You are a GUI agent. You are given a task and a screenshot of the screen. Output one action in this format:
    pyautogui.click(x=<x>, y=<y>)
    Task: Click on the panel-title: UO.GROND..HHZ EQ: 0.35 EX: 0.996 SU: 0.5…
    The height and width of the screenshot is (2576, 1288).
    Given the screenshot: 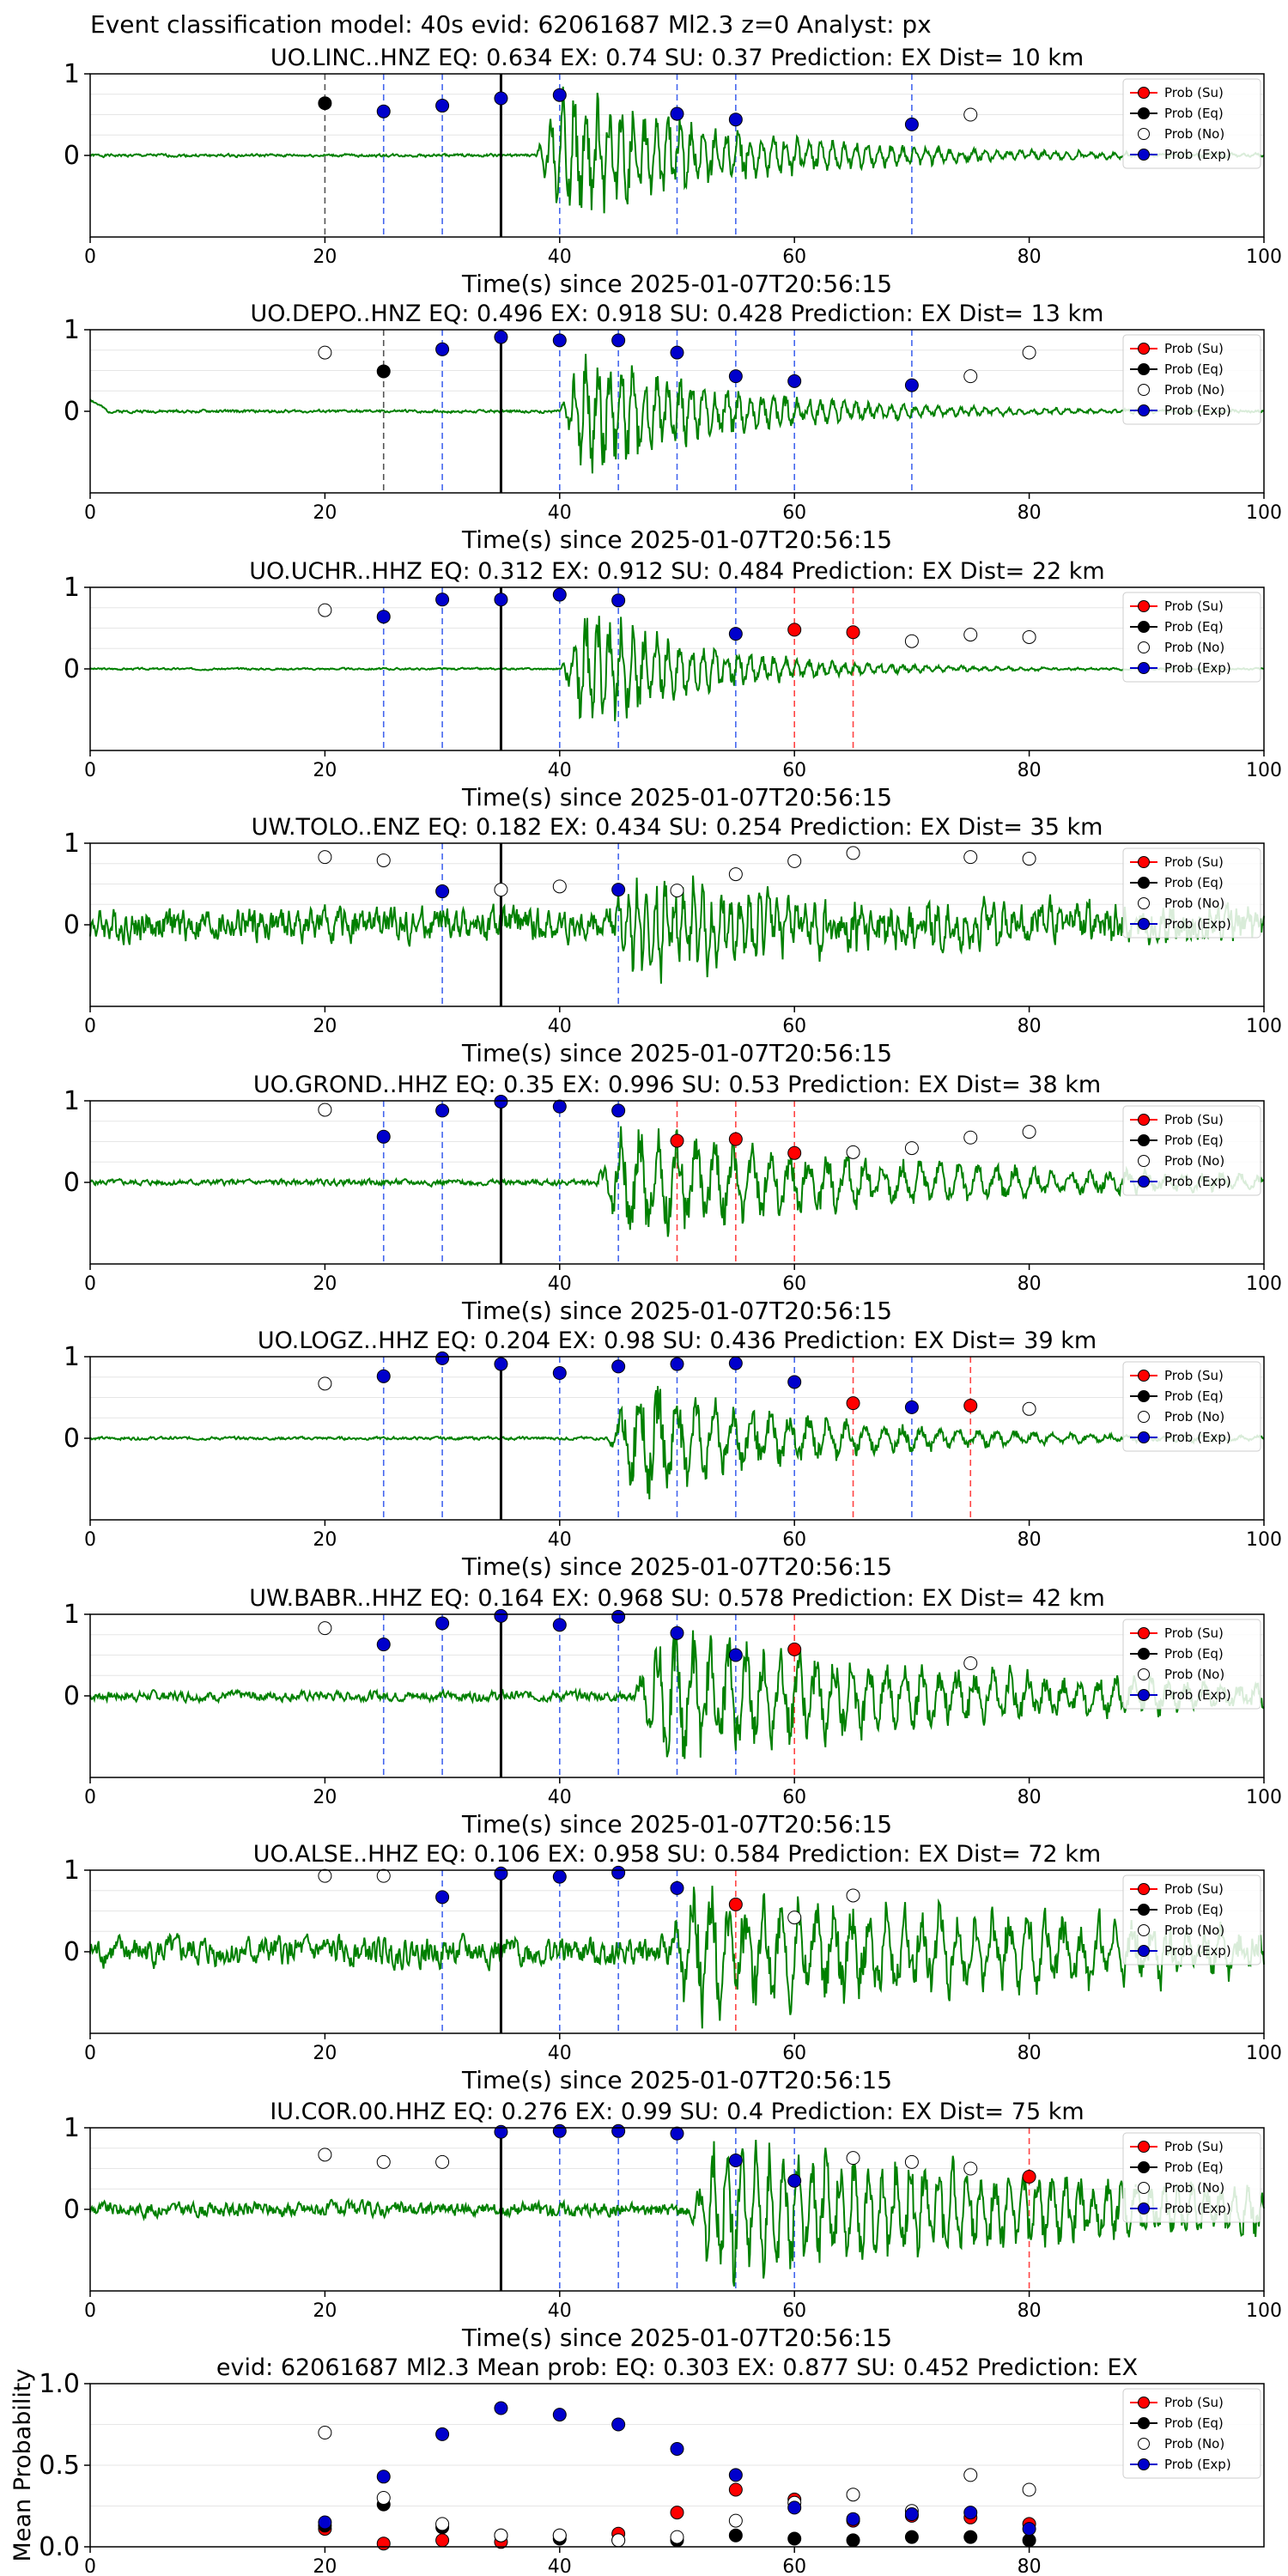 What is the action you would take?
    pyautogui.click(x=677, y=1085)
    